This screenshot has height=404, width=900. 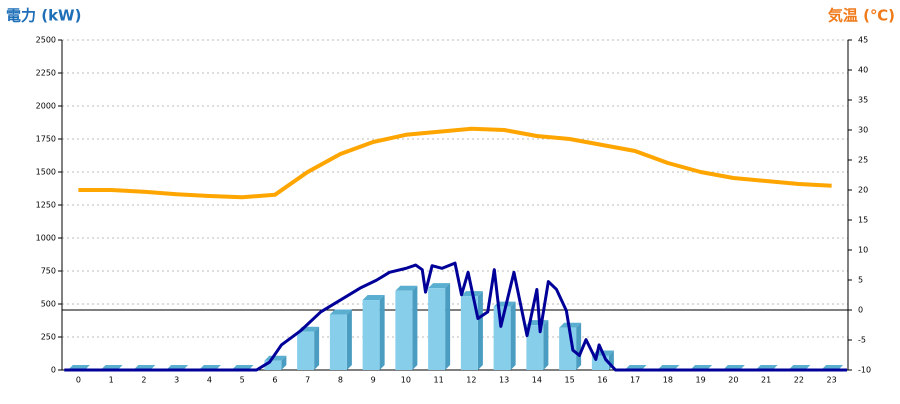 What do you see at coordinates (439, 380) in the screenshot?
I see `x-tick-label: 11` at bounding box center [439, 380].